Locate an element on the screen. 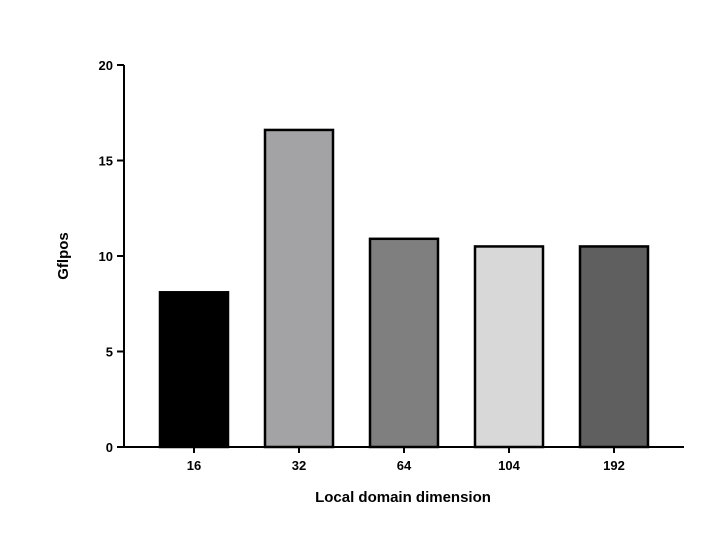  x-tick-label: 64 is located at coordinates (404, 465).